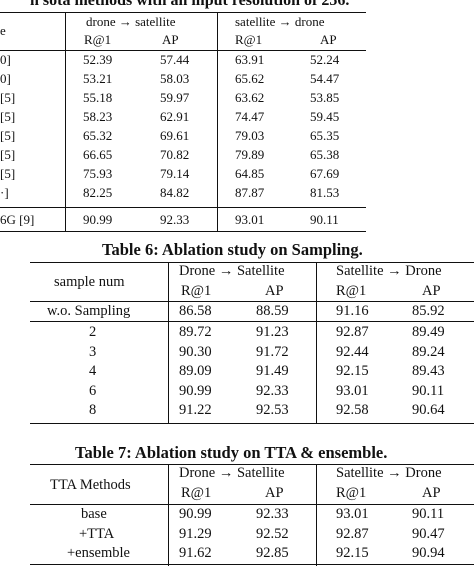 This screenshot has width=474, height=566. Describe the element at coordinates (428, 533) in the screenshot. I see `table7-cell: 90.47` at that location.